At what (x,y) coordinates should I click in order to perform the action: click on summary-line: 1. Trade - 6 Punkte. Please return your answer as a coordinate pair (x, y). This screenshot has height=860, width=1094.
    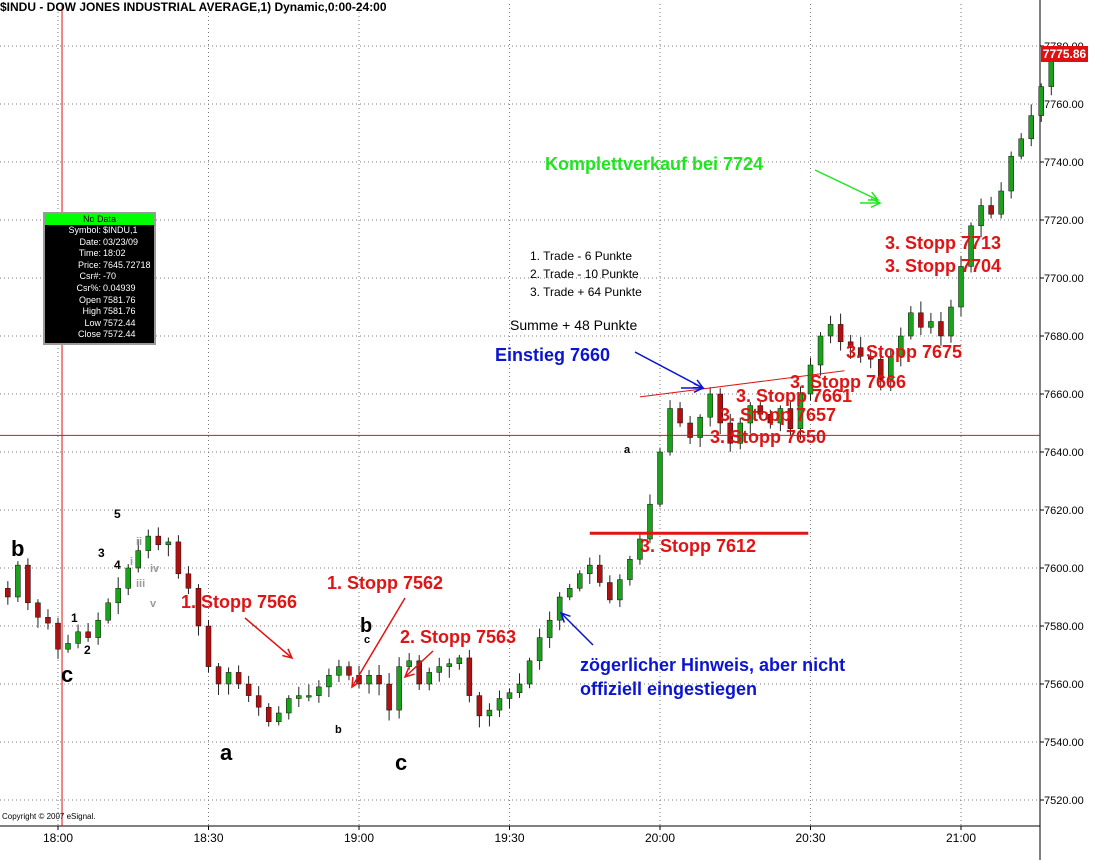
    Looking at the image, I should click on (581, 256).